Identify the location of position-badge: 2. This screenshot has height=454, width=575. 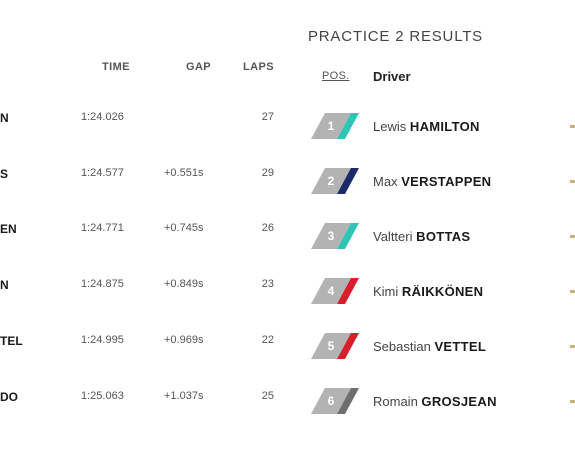
(337, 181).